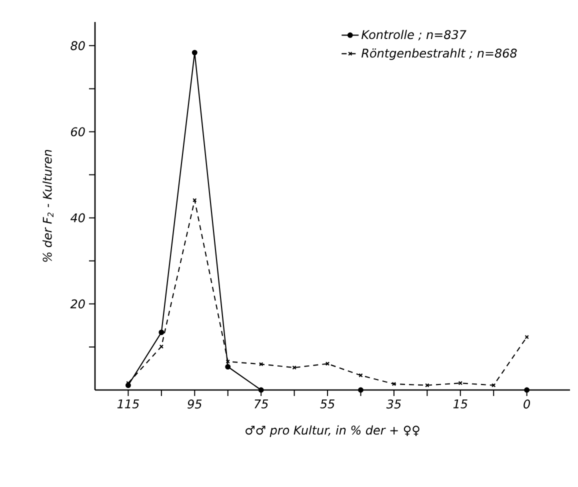 The image size is (578, 487). What do you see at coordinates (77, 45) in the screenshot?
I see `y-tick-label: 80` at bounding box center [77, 45].